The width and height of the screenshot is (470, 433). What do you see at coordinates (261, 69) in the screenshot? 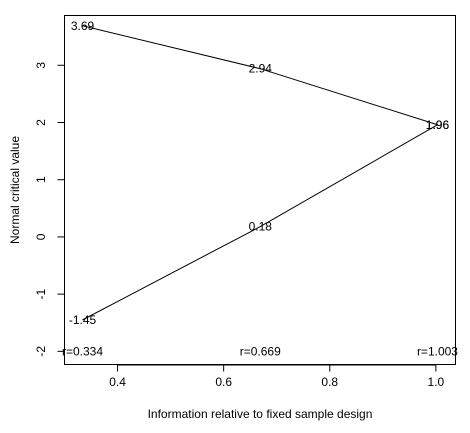
I see `point-label-s0-1: 2.94` at bounding box center [261, 69].